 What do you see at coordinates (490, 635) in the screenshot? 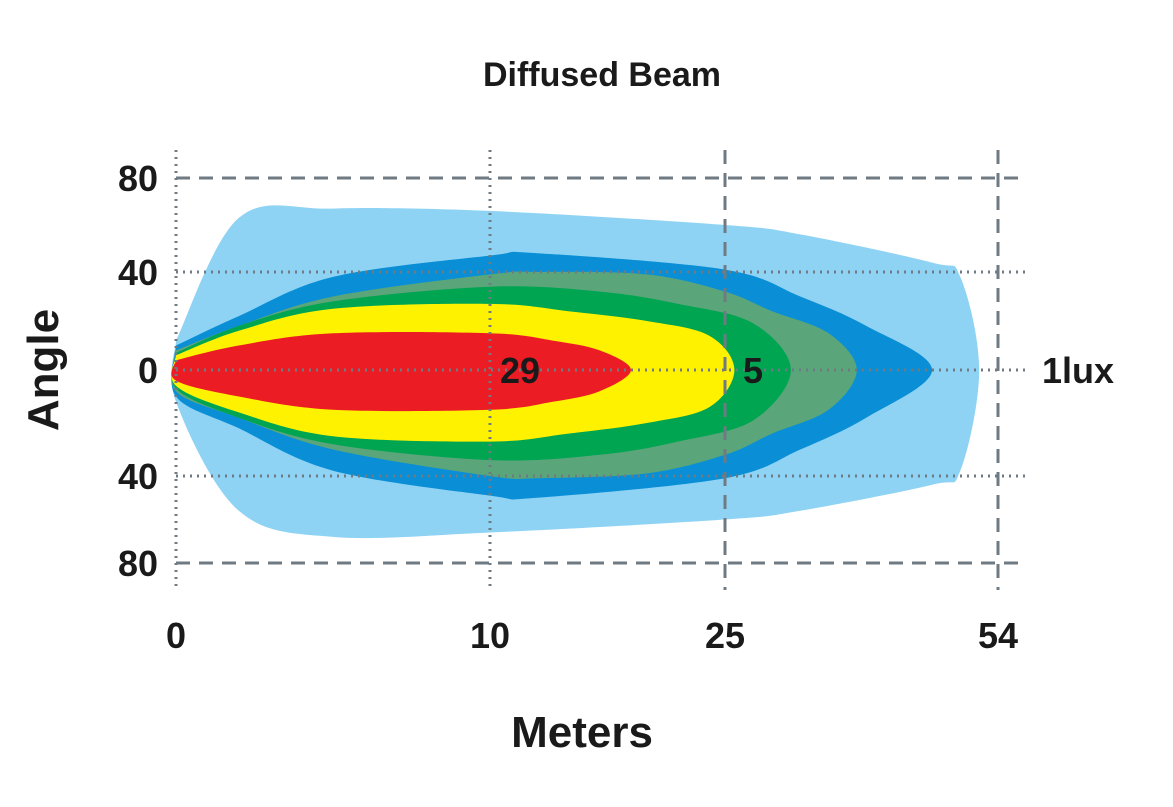
I see `x-tick-label: 10` at bounding box center [490, 635].